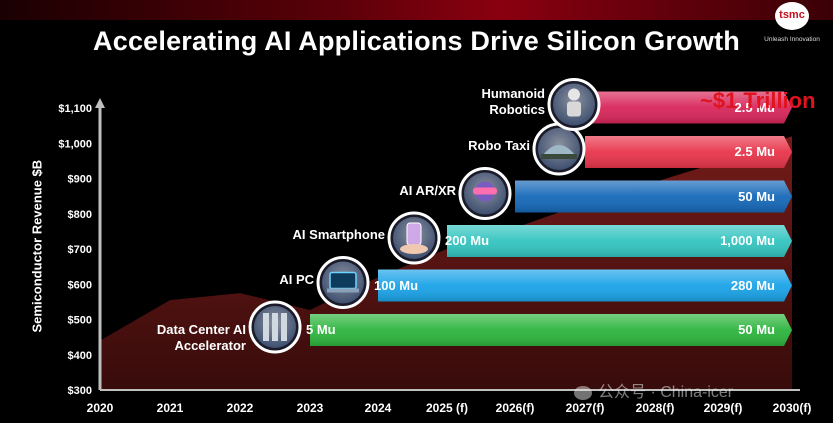 The image size is (833, 423). I want to click on logo-emblem: tsmc, so click(792, 16).